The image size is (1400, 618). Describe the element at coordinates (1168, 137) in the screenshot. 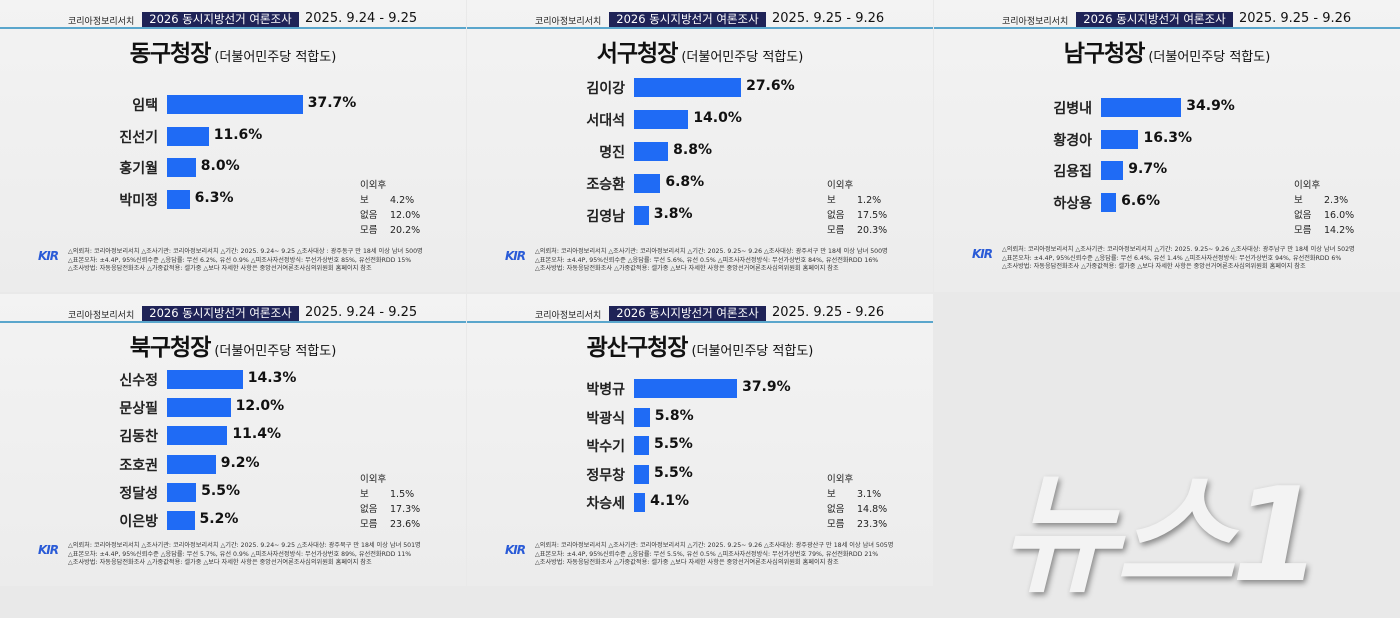

I see `data-label: 16.3%` at that location.